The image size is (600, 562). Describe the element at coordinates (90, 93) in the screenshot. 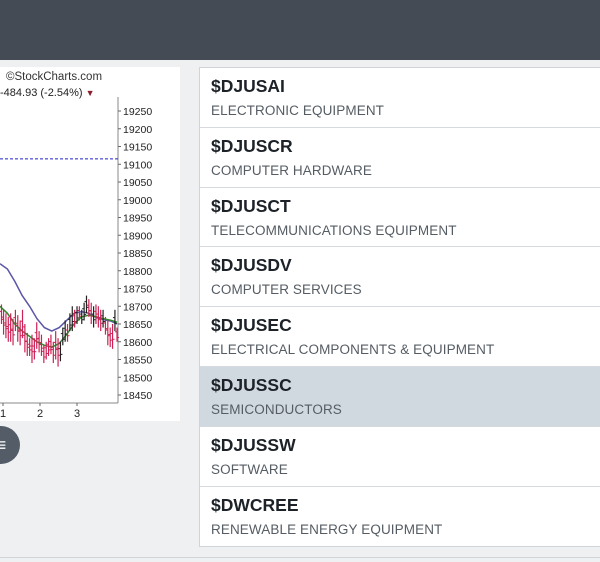

I see `down-arrow-icon: ▼` at that location.